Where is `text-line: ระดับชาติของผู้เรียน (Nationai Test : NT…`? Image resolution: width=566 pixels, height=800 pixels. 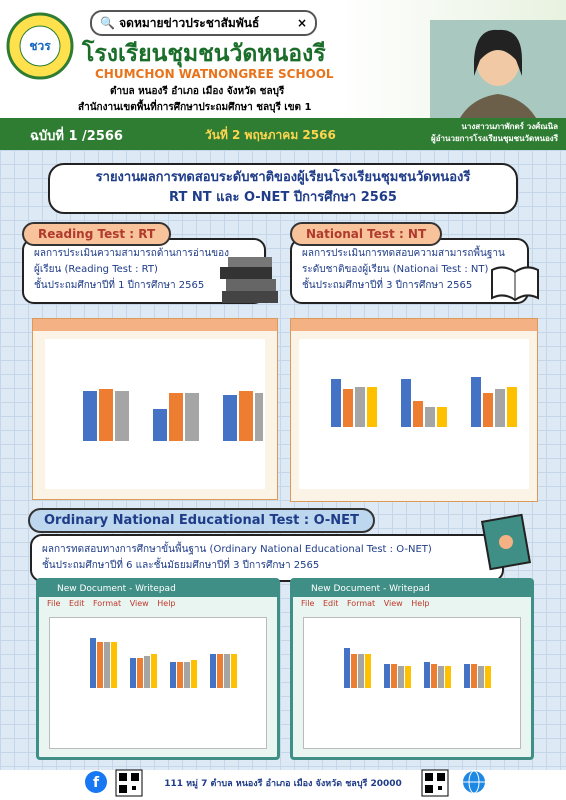
text-line: ระดับชาติของผู้เรียน (Nationai Test : NT… is located at coordinates (395, 269).